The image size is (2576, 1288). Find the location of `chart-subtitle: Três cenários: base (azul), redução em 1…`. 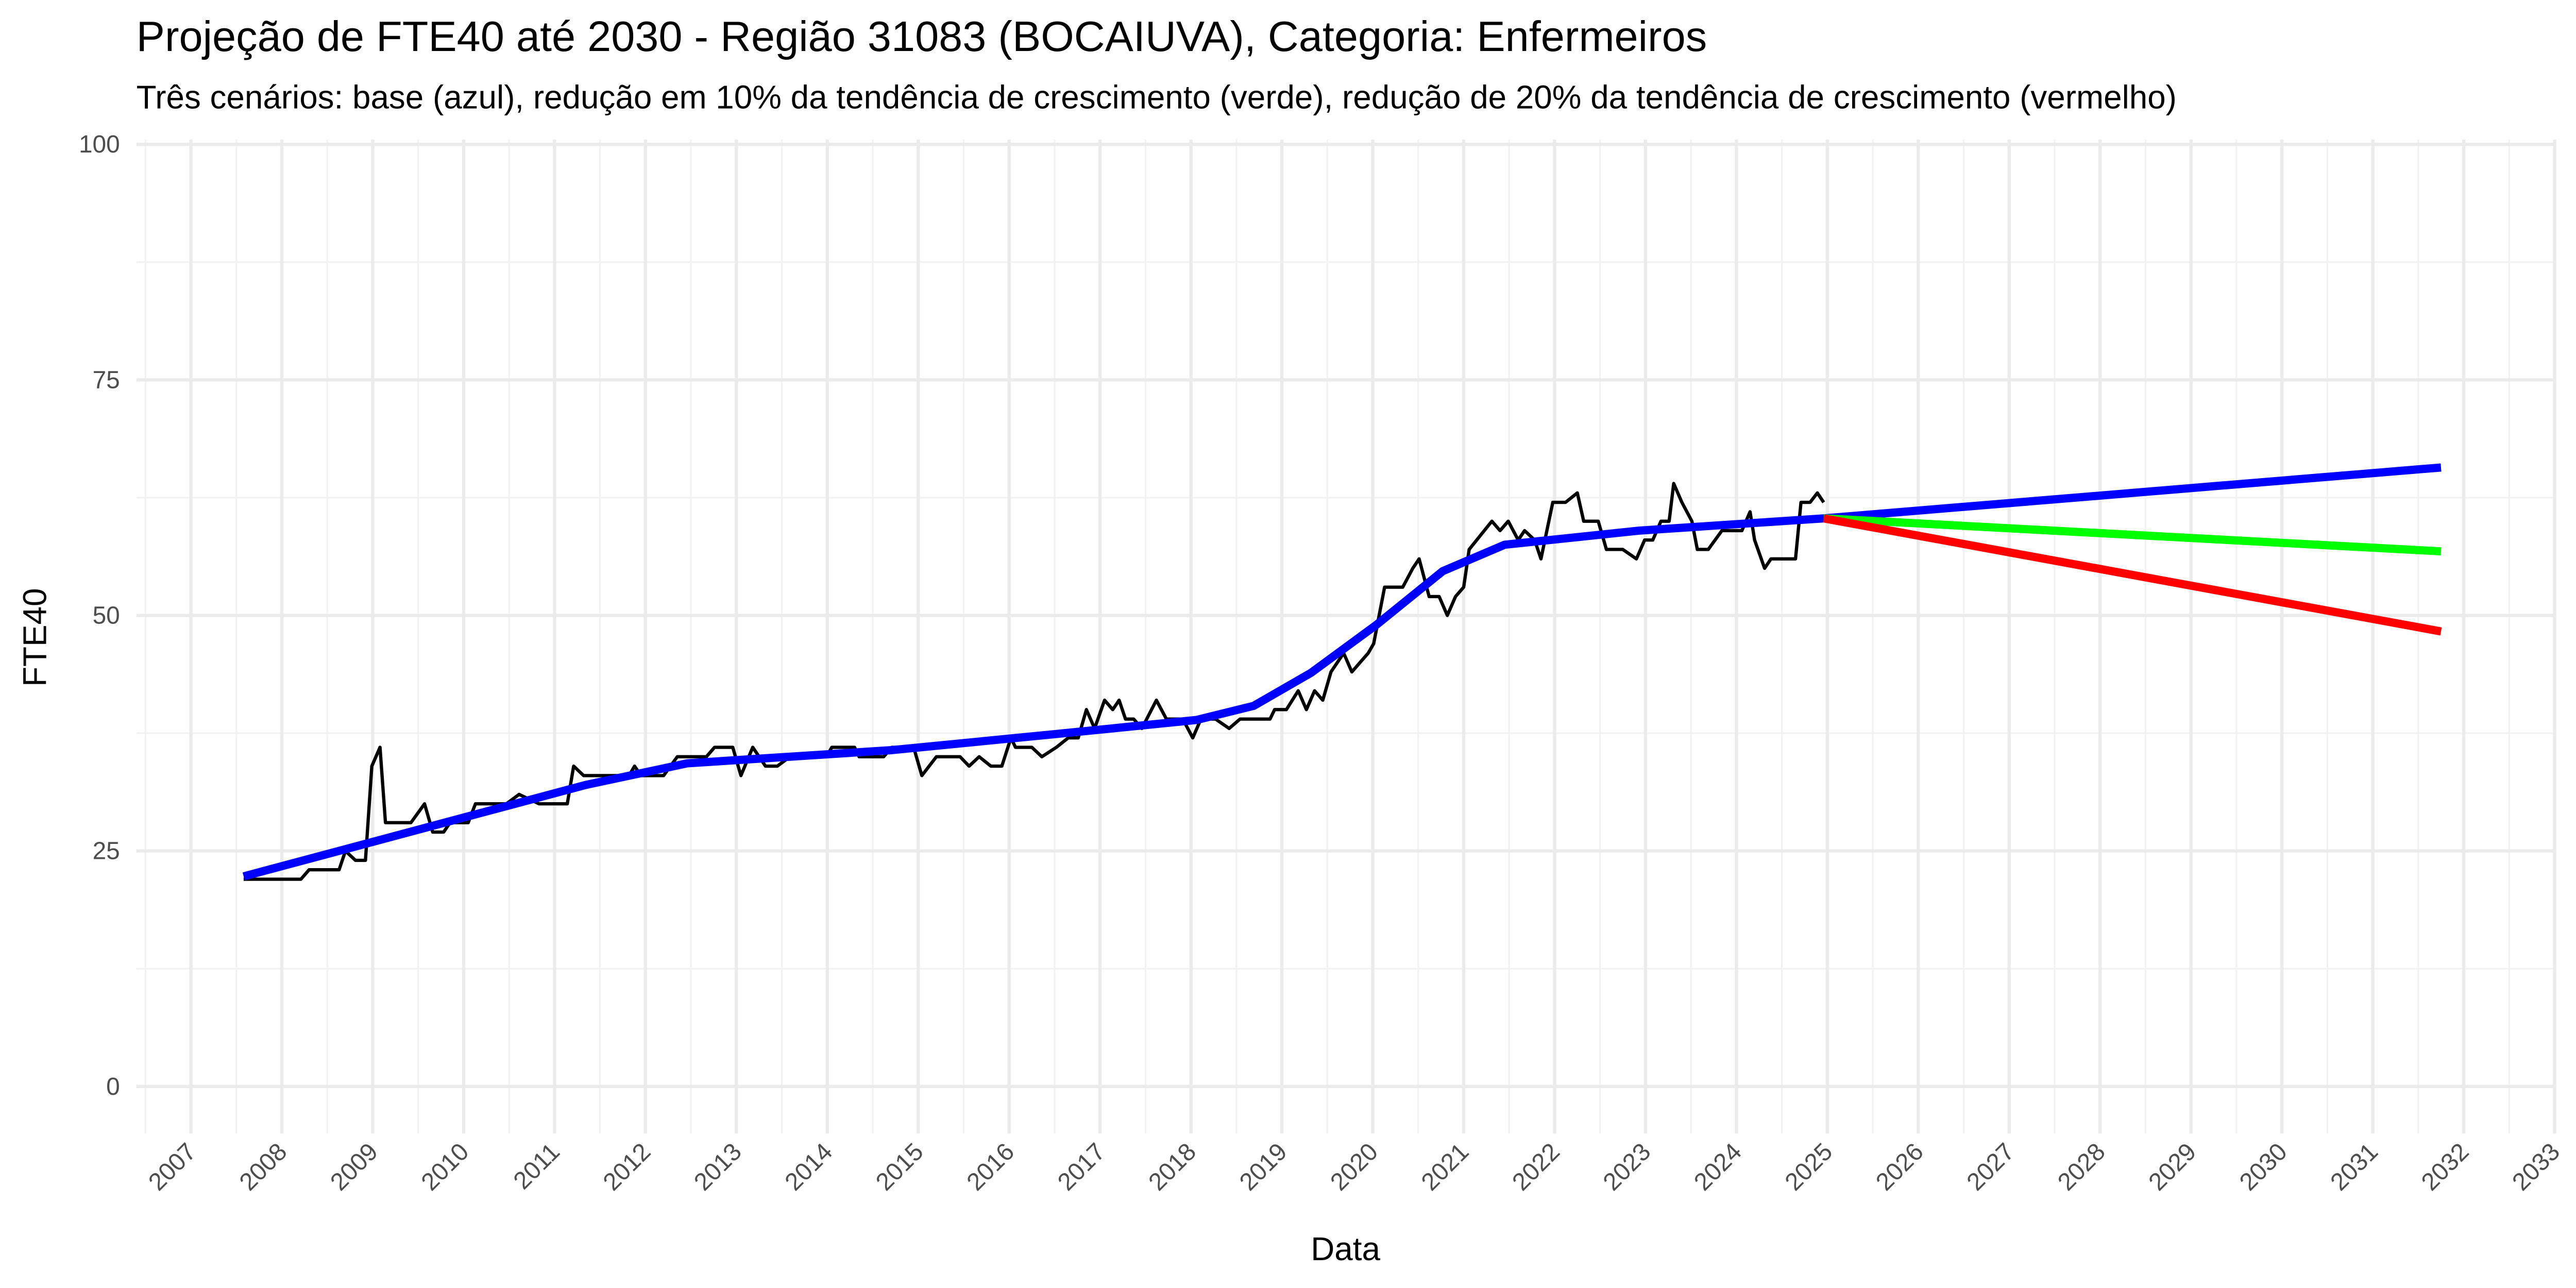

chart-subtitle: Três cenários: base (azul), redução em 1… is located at coordinates (1157, 96).